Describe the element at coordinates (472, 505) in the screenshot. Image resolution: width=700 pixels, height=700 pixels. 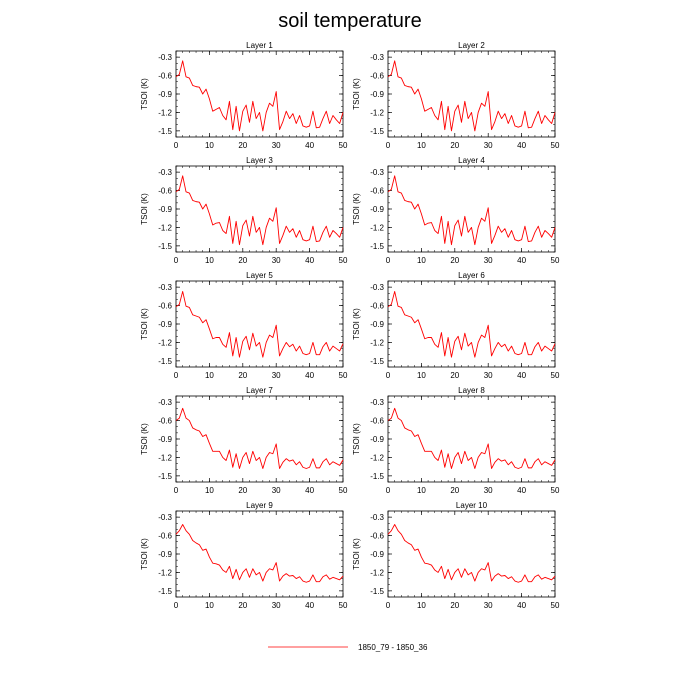
I see `panel-title: Layer 10` at that location.